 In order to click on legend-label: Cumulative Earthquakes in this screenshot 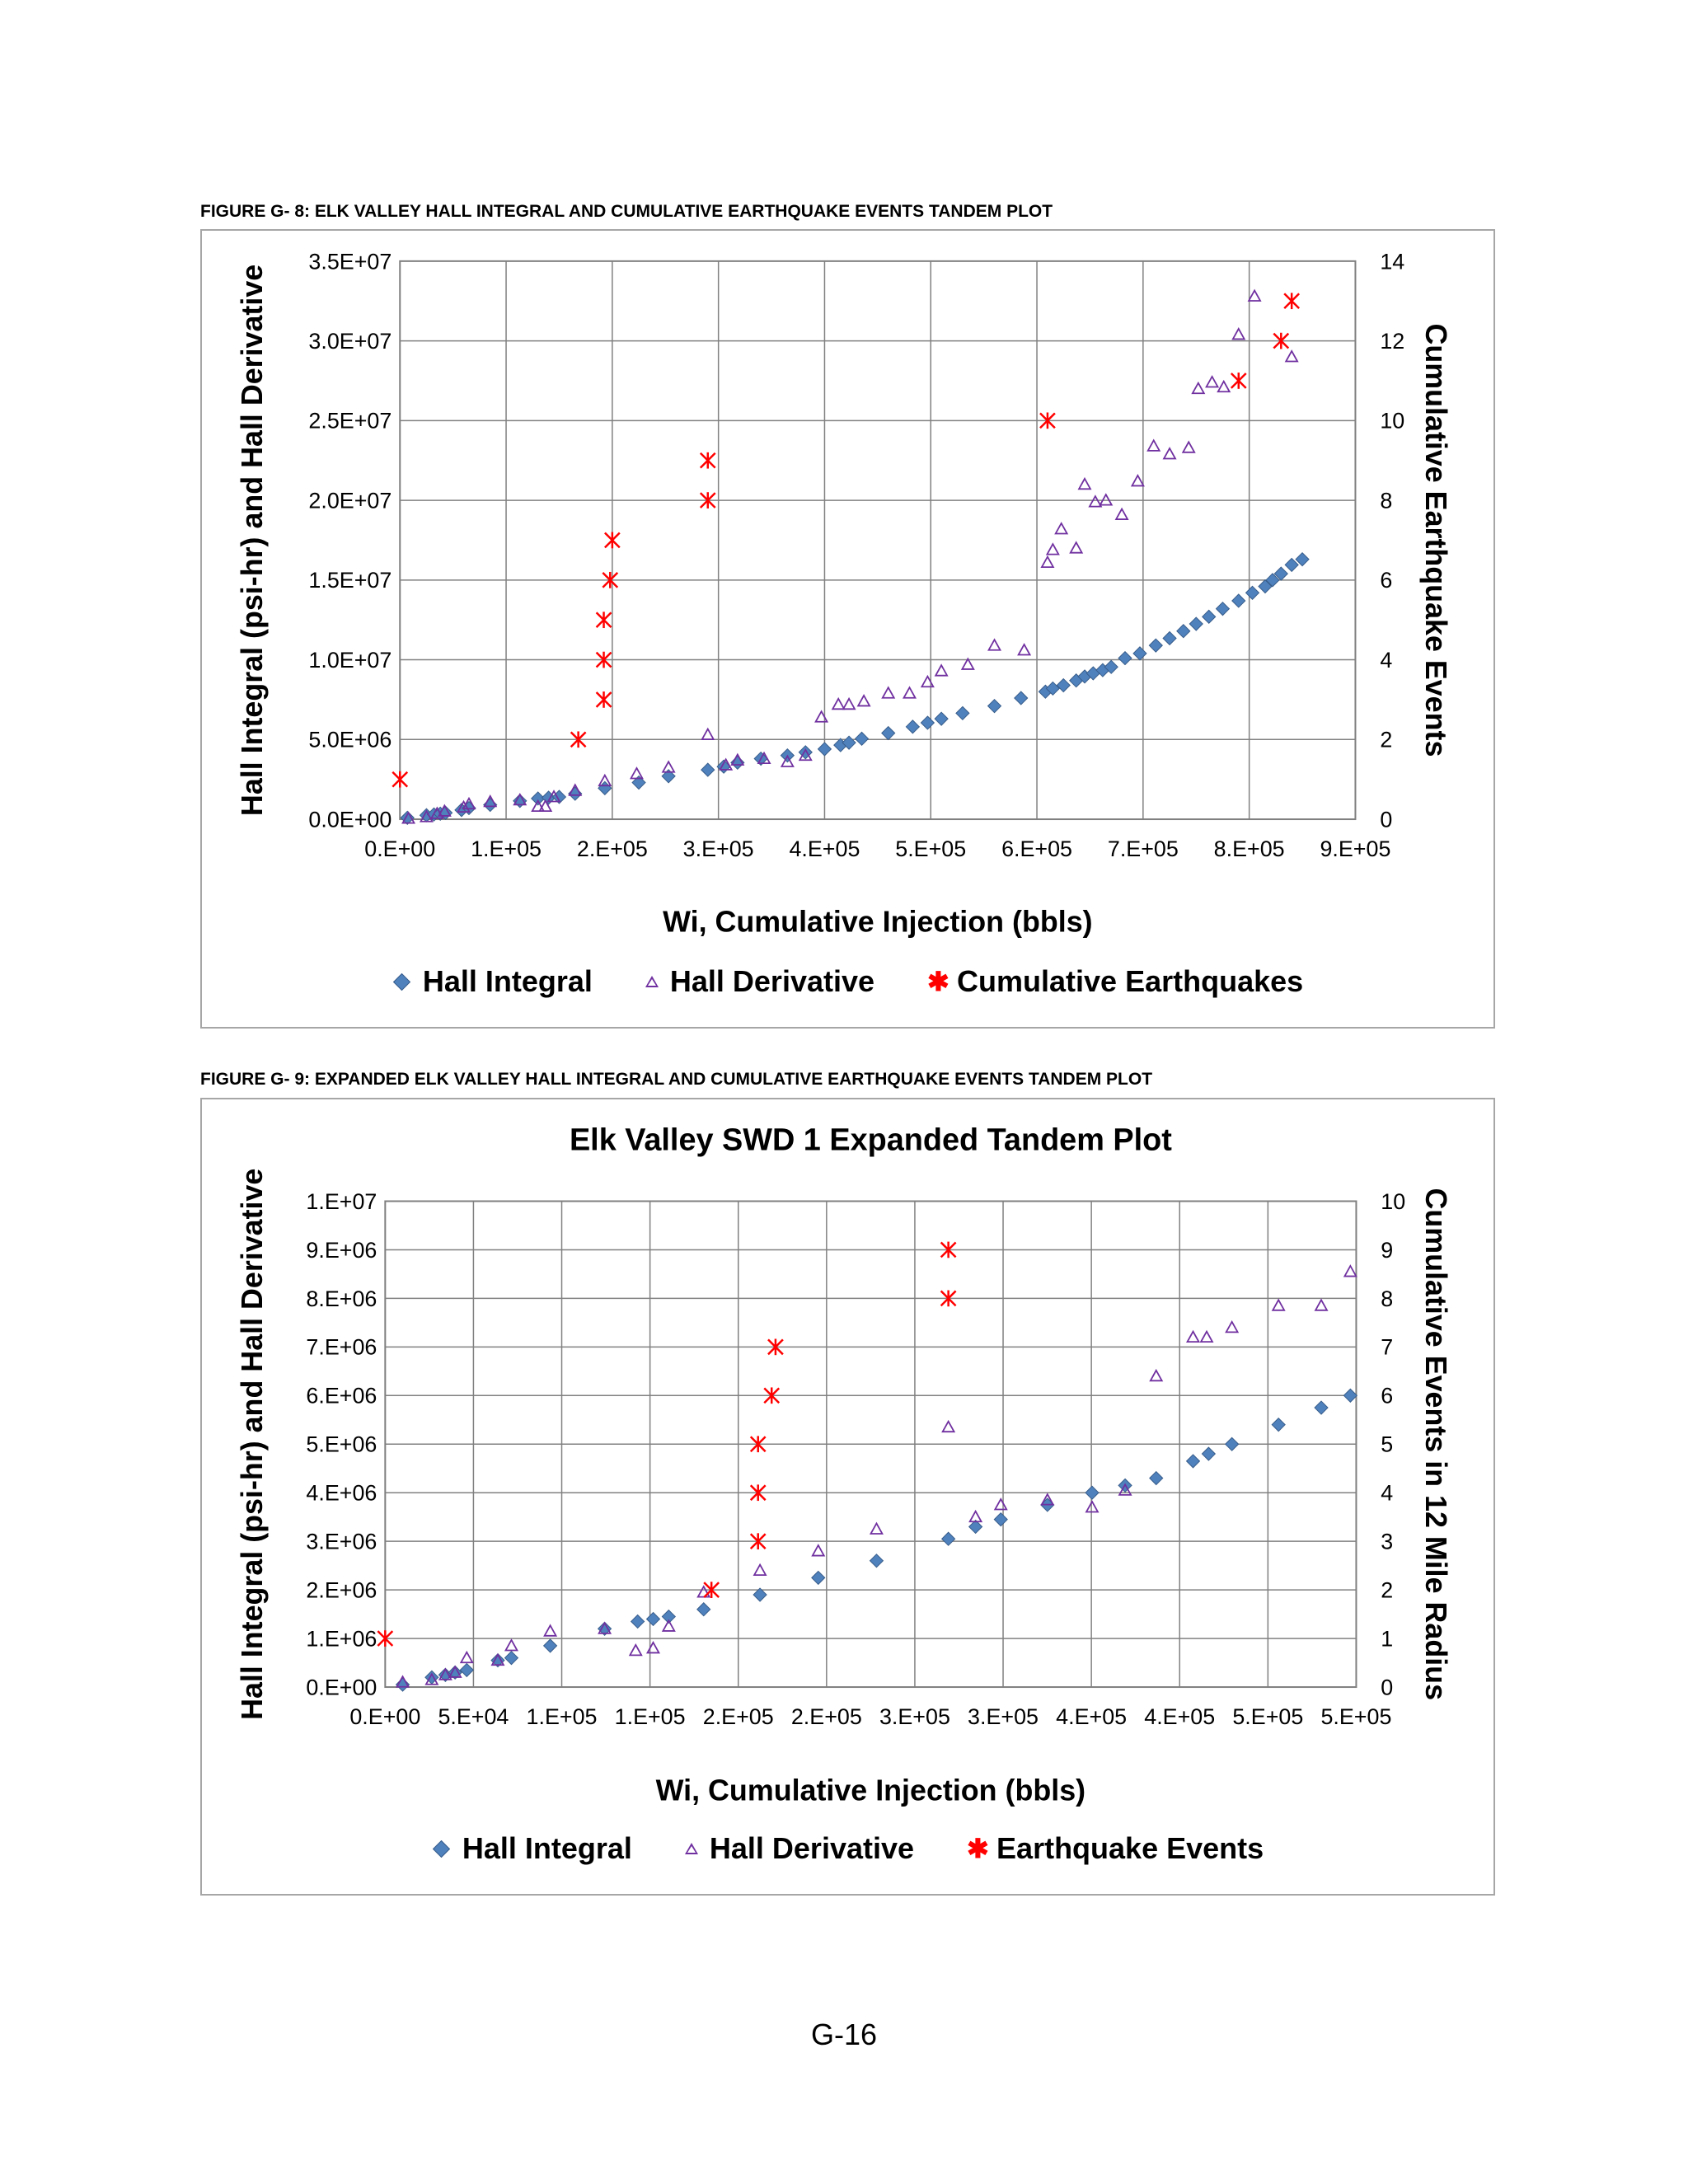, I will do `click(1130, 981)`.